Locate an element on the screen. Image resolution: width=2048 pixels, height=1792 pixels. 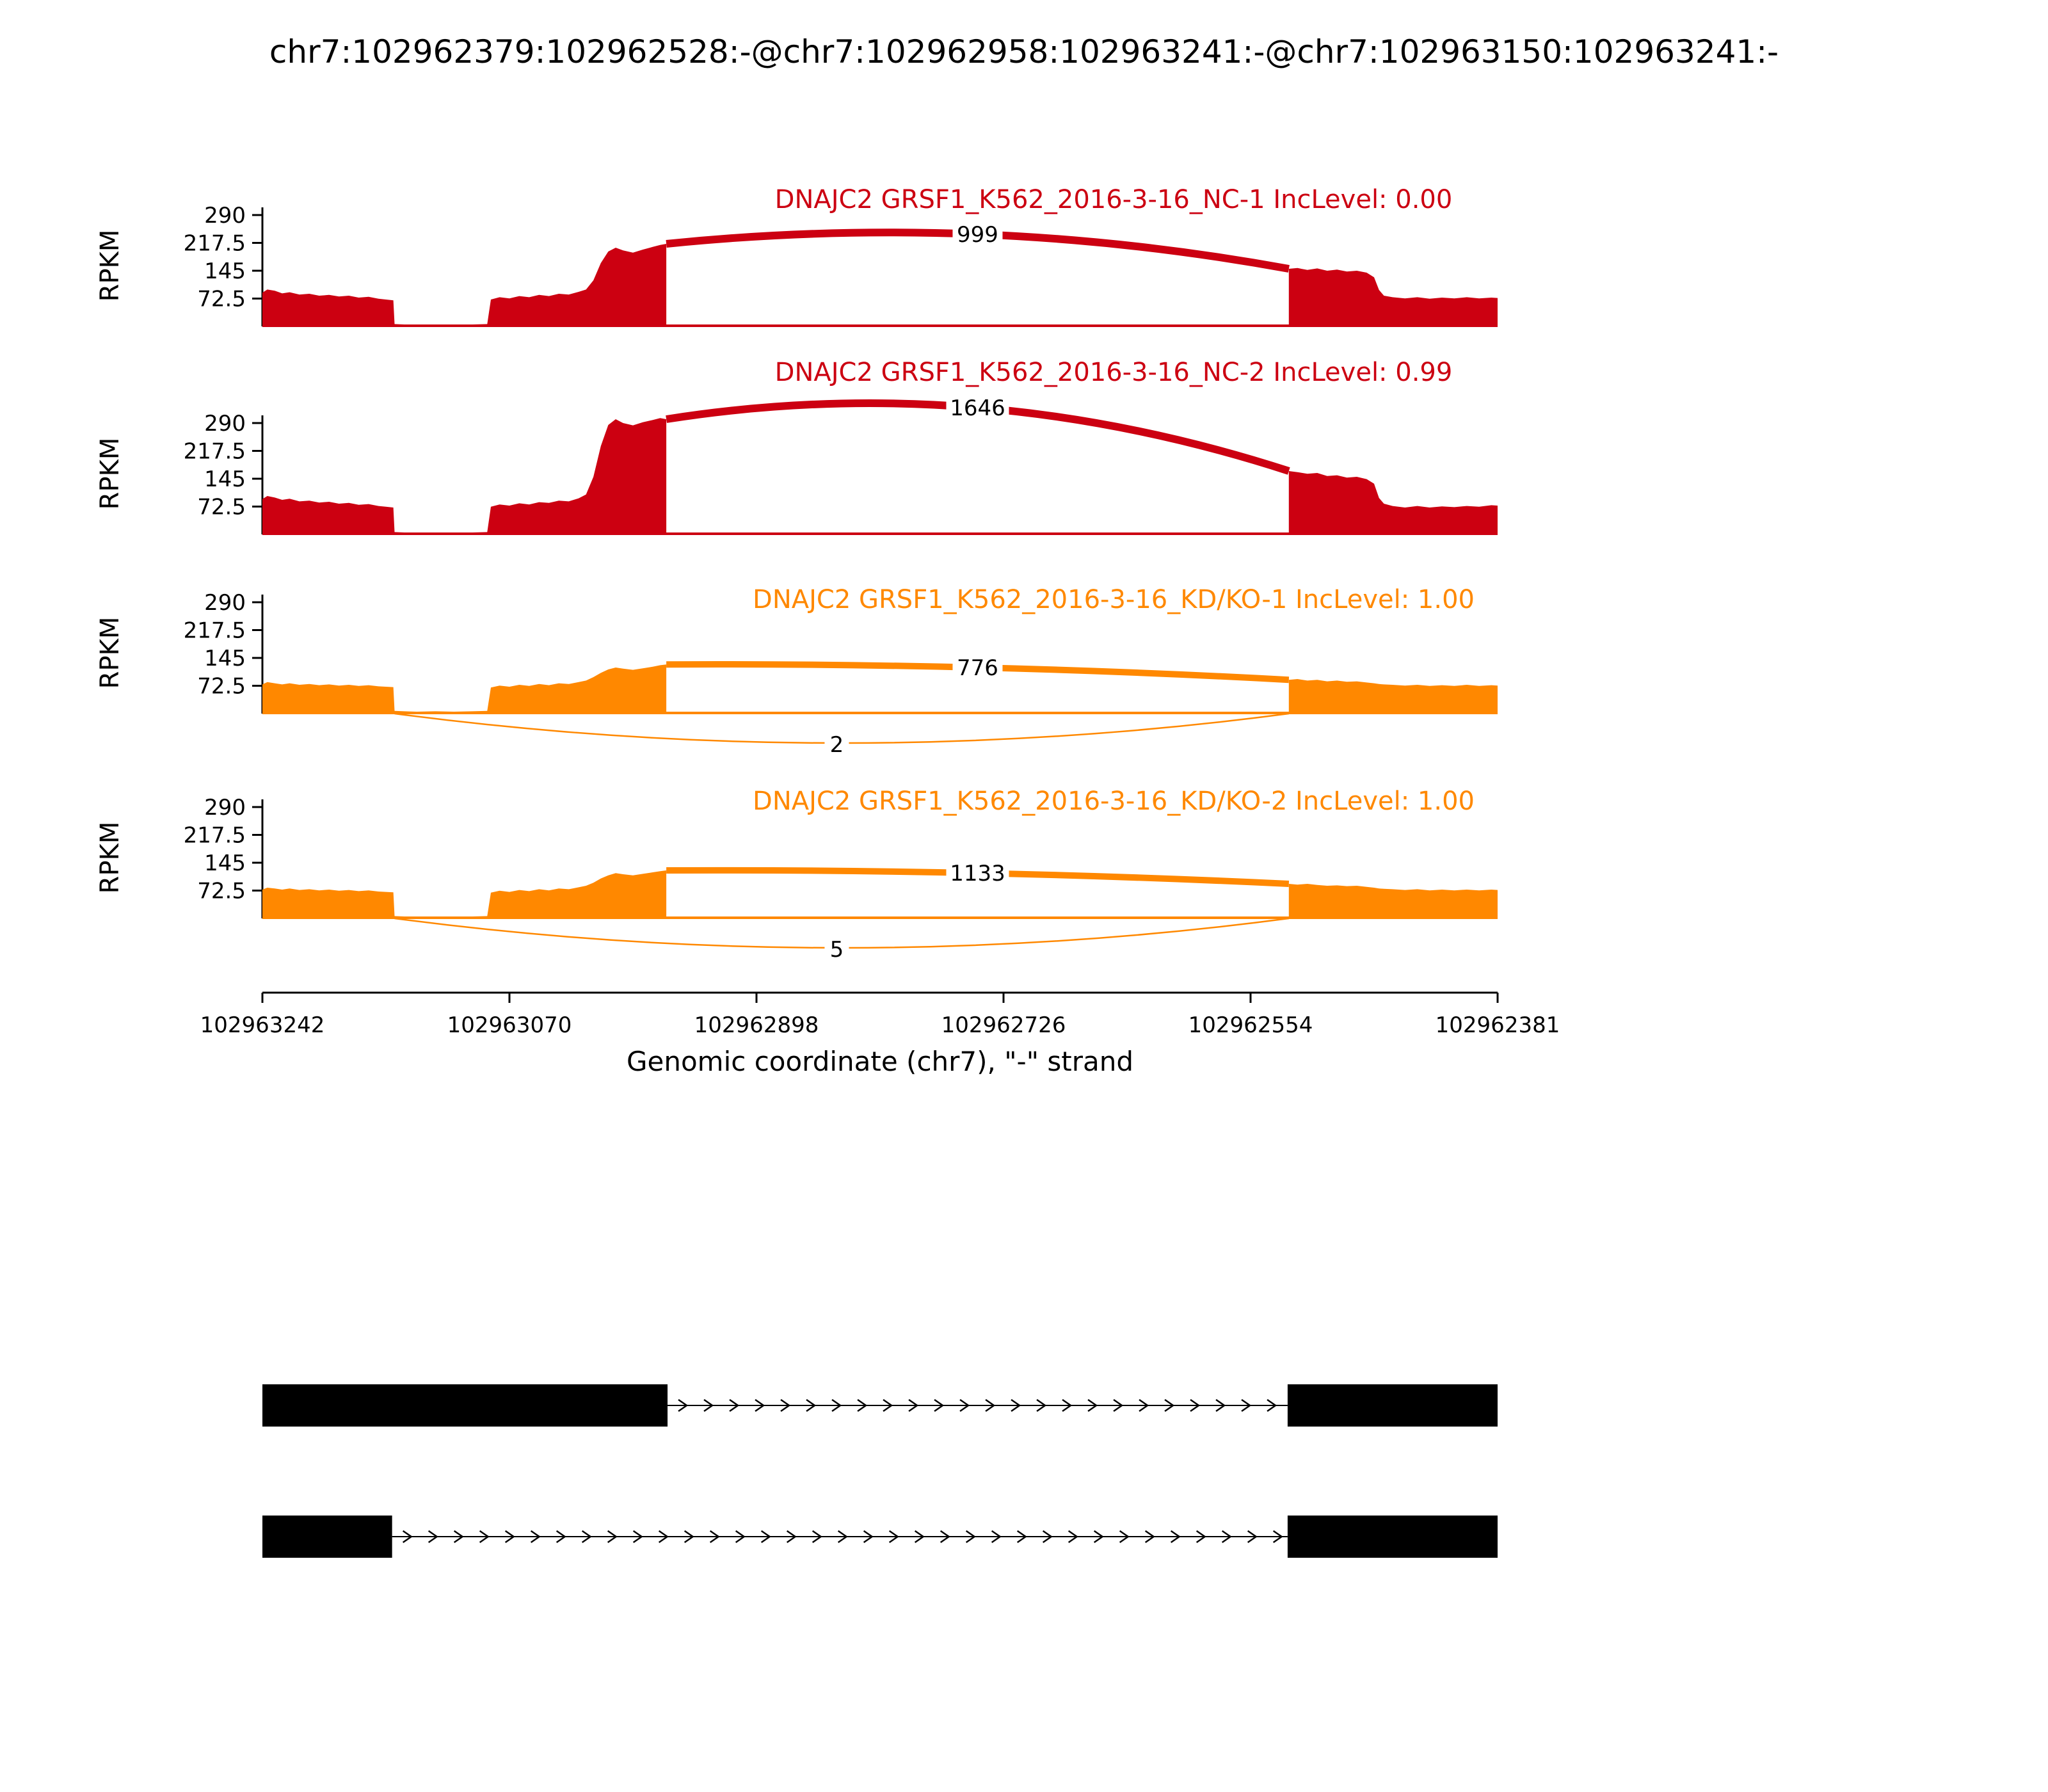
junction-count: 776 is located at coordinates (977, 668).